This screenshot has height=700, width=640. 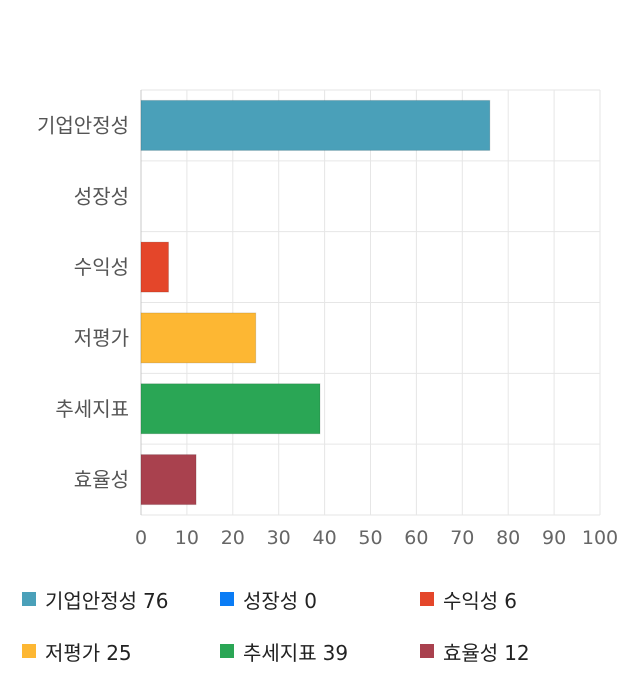 I want to click on legend-item-4: 추세지표 39, so click(x=284, y=651).